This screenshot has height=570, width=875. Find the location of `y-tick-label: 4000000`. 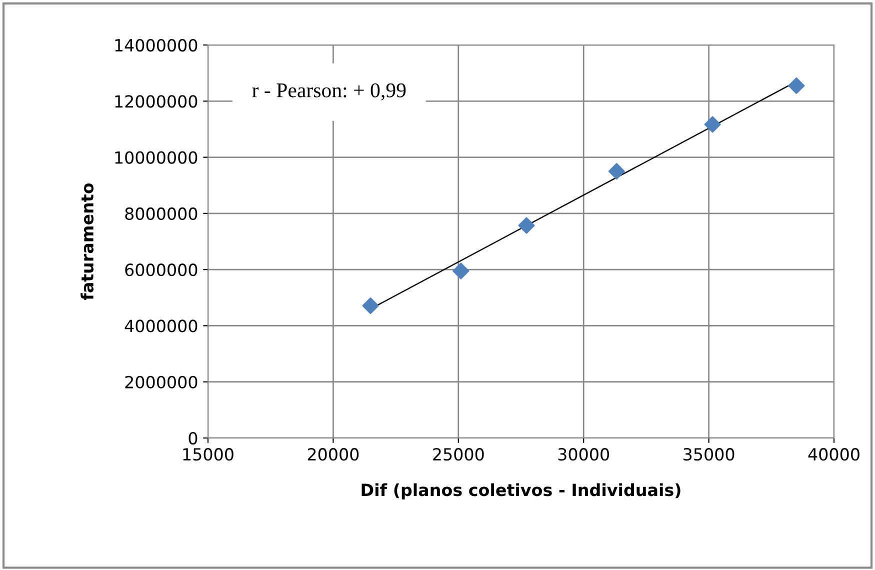

y-tick-label: 4000000 is located at coordinates (161, 326).